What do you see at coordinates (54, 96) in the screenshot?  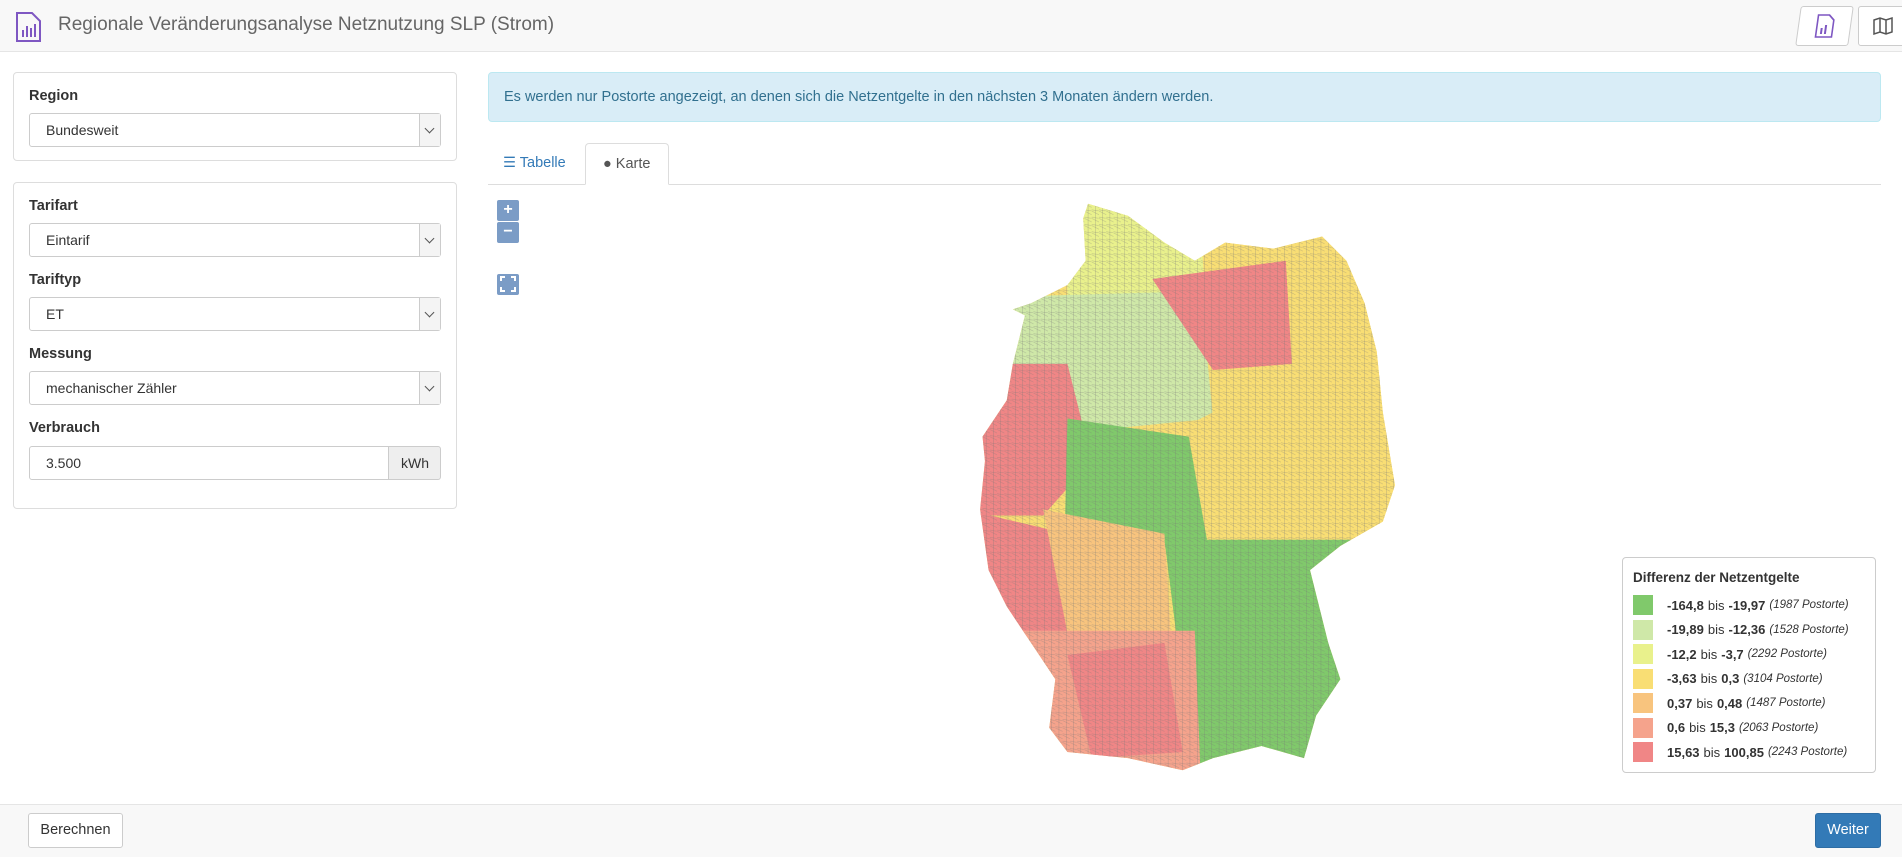 I see `region-label: Region` at bounding box center [54, 96].